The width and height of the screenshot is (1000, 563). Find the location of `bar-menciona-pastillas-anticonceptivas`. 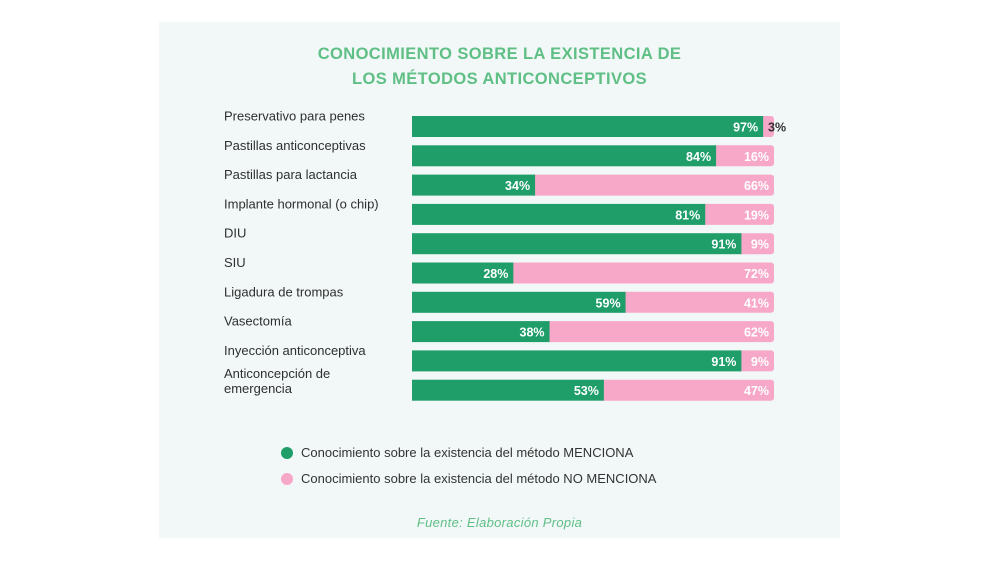

bar-menciona-pastillas-anticonceptivas is located at coordinates (564, 156).